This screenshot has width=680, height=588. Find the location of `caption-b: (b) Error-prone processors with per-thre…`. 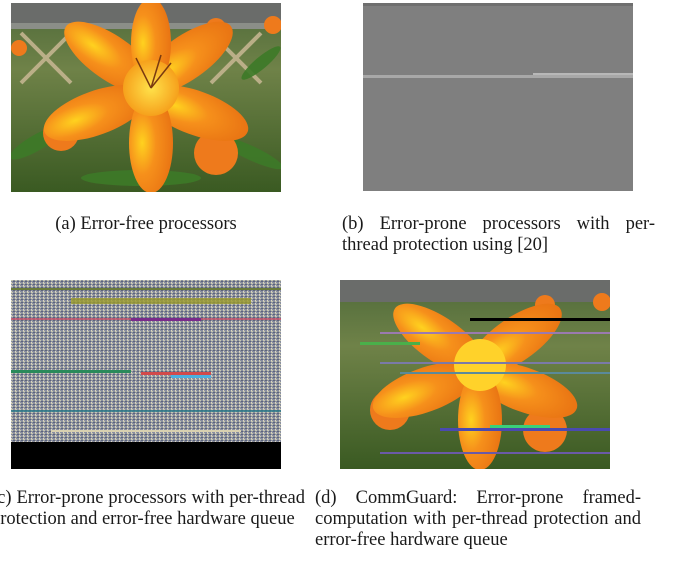

caption-b: (b) Error-prone processors with per-thre… is located at coordinates (498, 234).